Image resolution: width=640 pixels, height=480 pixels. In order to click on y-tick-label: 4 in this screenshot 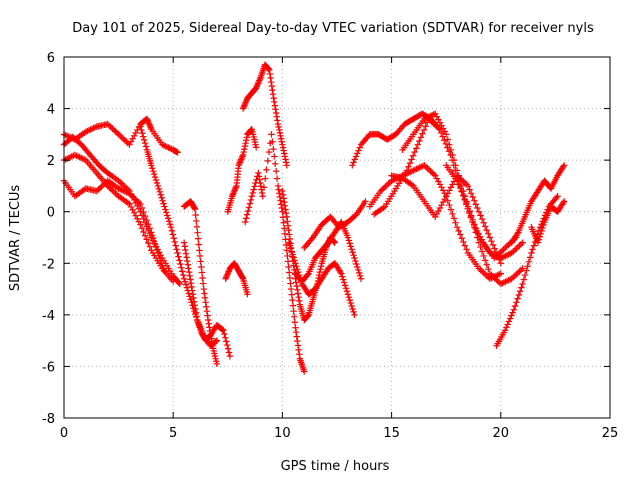, I will do `click(51, 110)`.